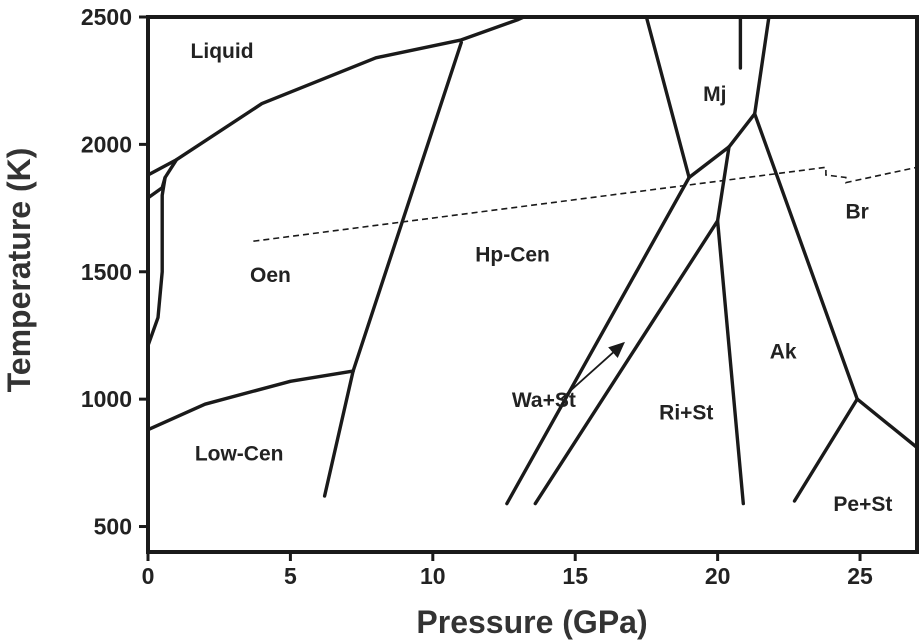 Image resolution: width=922 pixels, height=644 pixels. What do you see at coordinates (106, 144) in the screenshot?
I see `y-tick-label: 2000` at bounding box center [106, 144].